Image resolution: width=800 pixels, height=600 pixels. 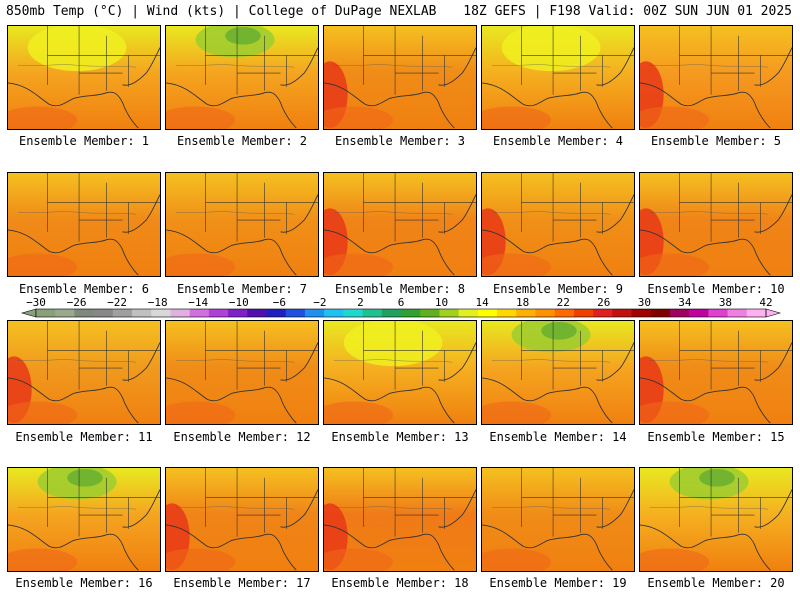 What do you see at coordinates (77, 302) in the screenshot?
I see `colorbar-tick-label: −26` at bounding box center [77, 302].